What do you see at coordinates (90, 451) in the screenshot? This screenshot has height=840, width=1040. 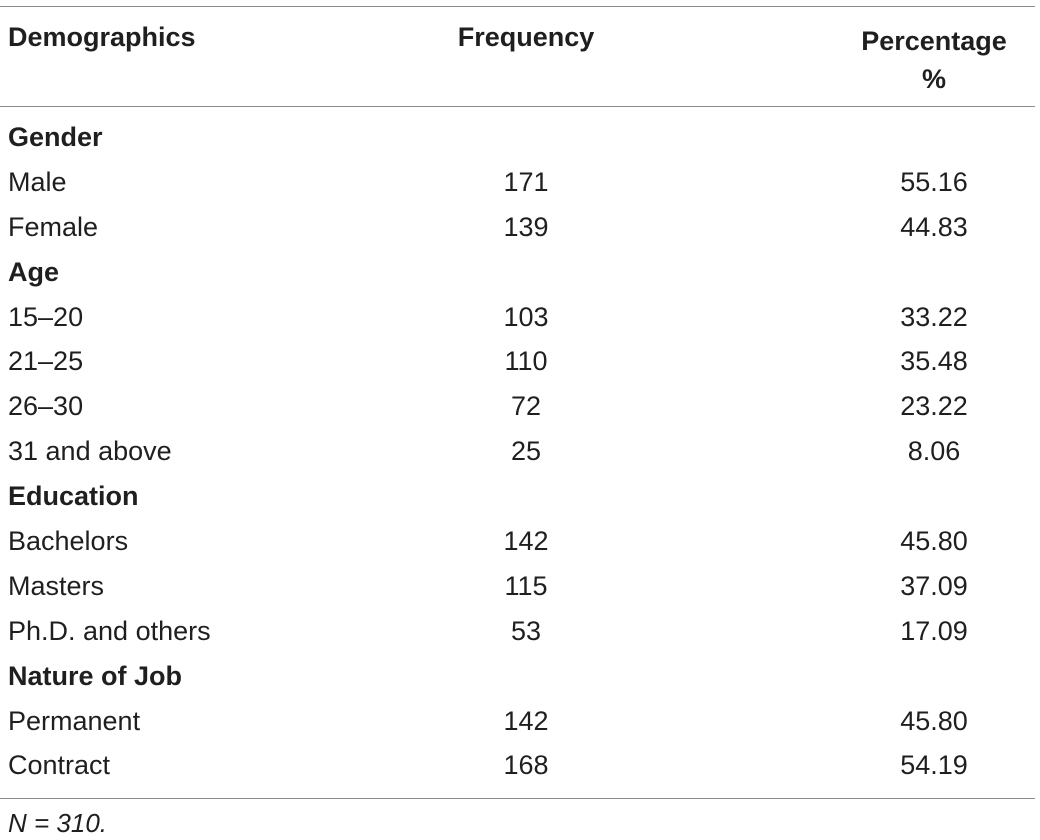 I see `row-label: 31 and above` at bounding box center [90, 451].